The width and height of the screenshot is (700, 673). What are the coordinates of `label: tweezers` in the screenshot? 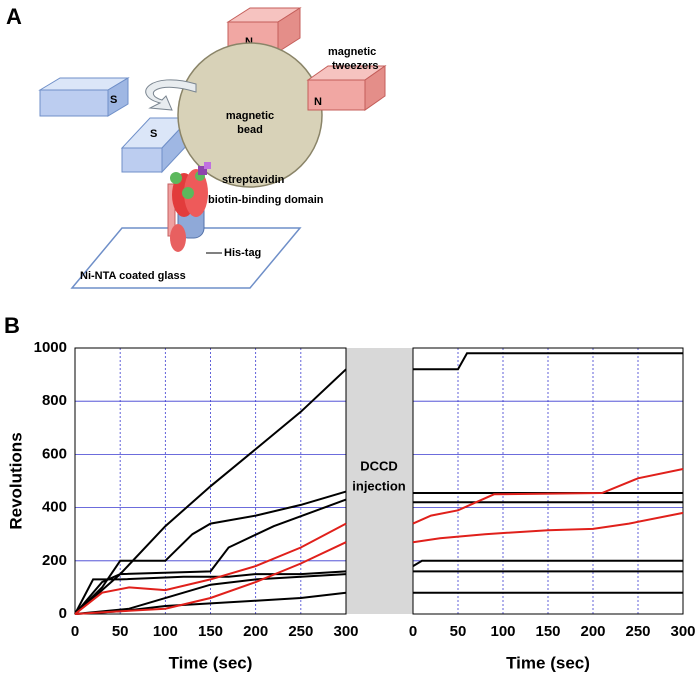 It's located at (355, 66).